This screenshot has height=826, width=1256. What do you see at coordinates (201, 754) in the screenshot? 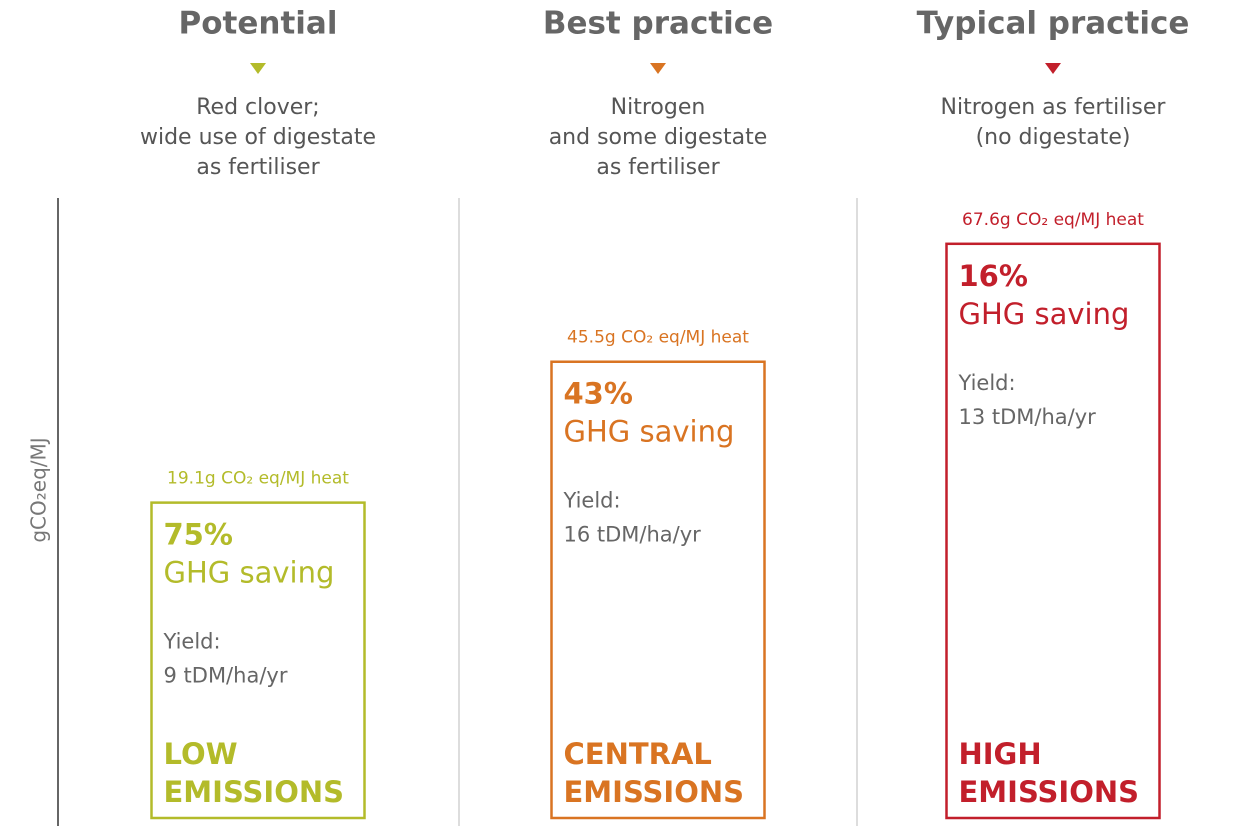
I see `emission-label: LOW` at bounding box center [201, 754].